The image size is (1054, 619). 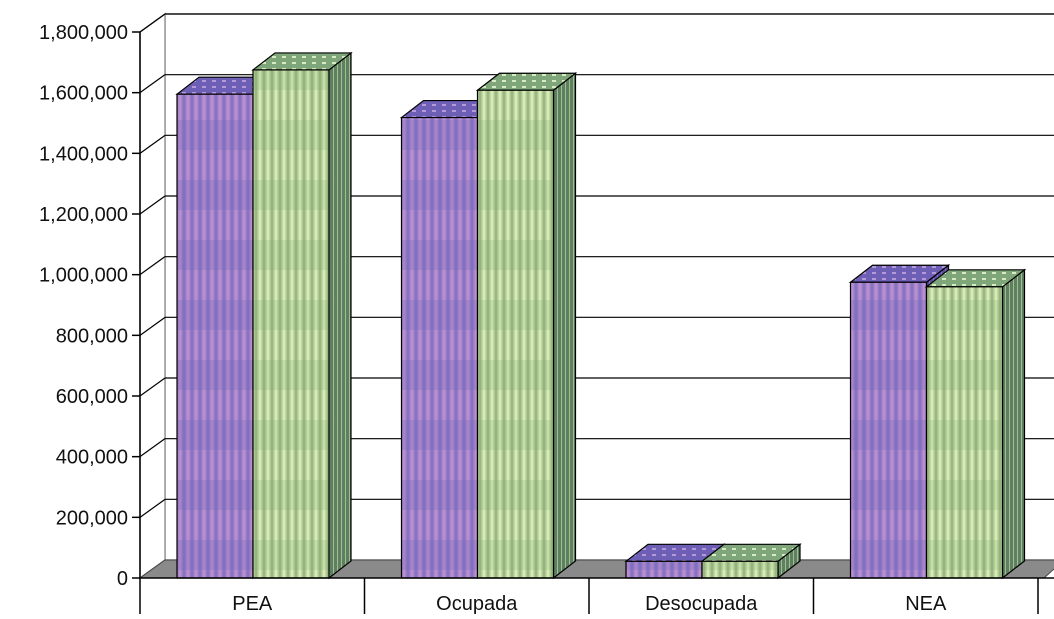 I want to click on y-tick-label: 1,000,000, so click(x=83, y=276).